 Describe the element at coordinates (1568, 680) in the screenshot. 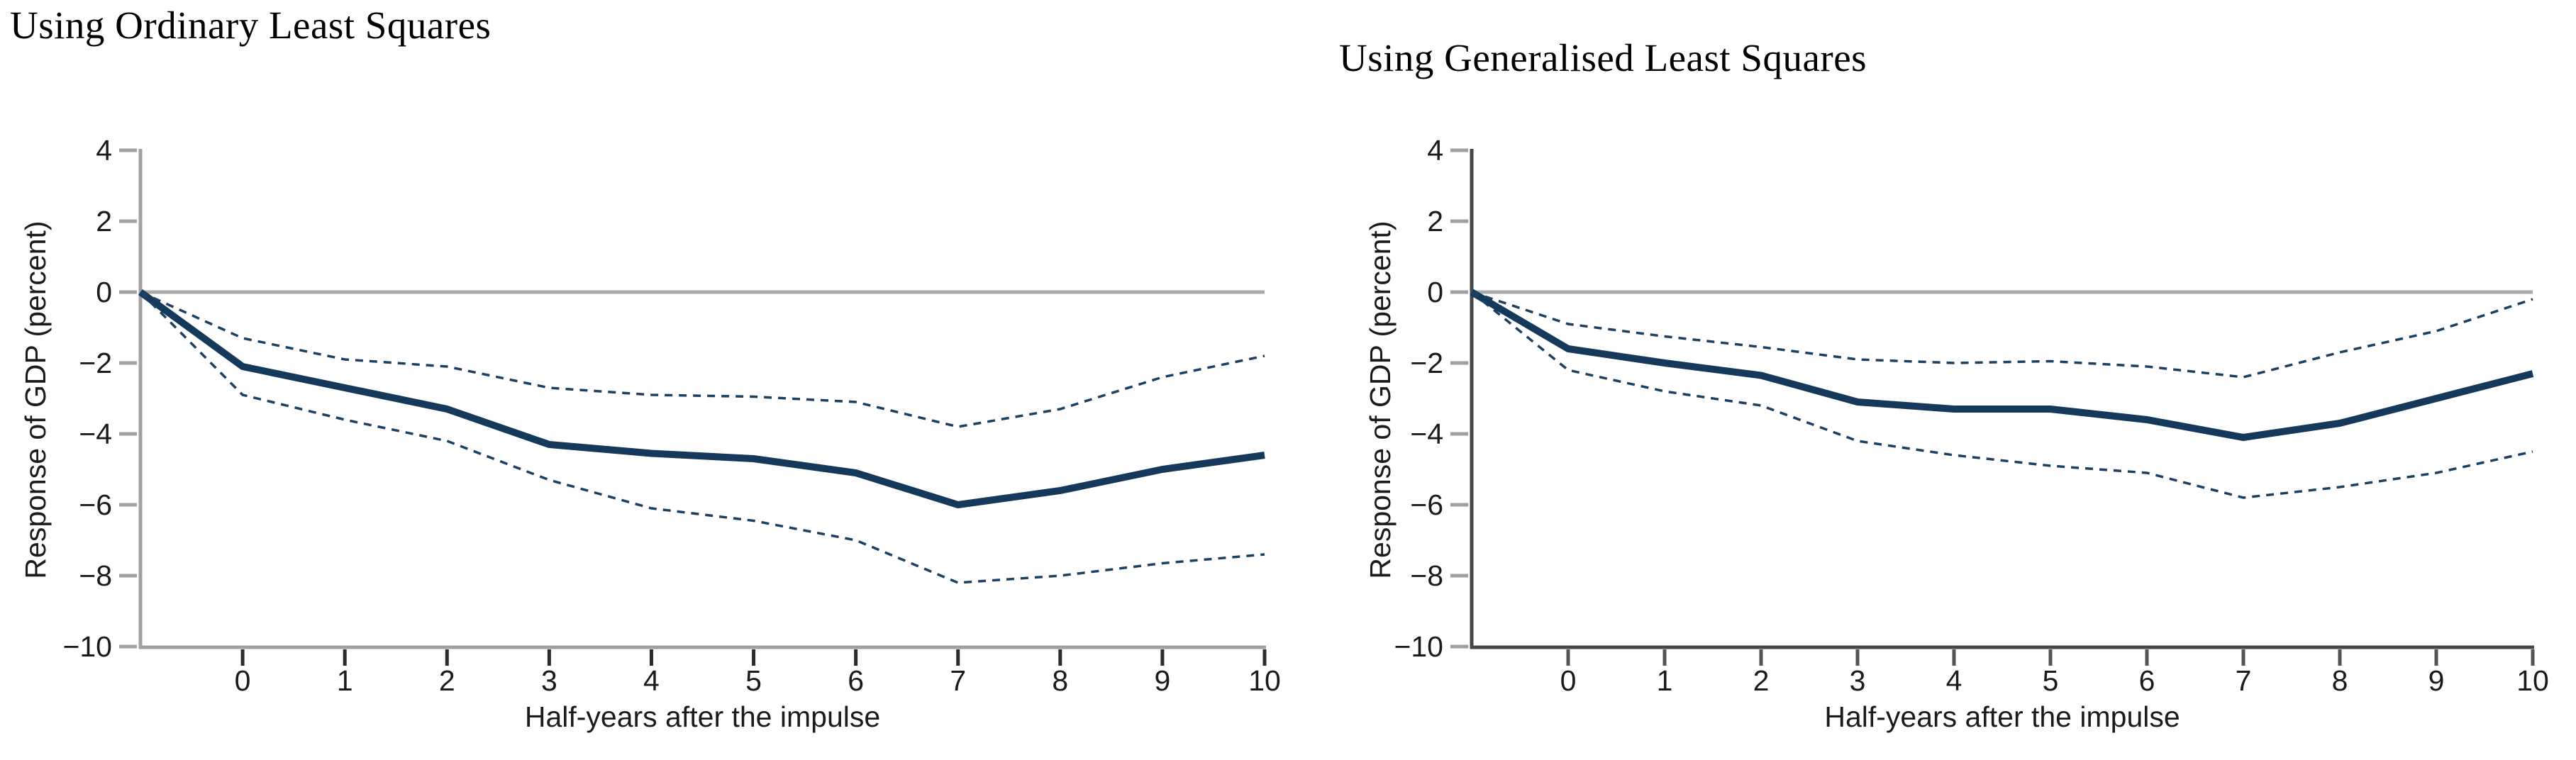

I see `gls-x-tick-label: 0` at that location.